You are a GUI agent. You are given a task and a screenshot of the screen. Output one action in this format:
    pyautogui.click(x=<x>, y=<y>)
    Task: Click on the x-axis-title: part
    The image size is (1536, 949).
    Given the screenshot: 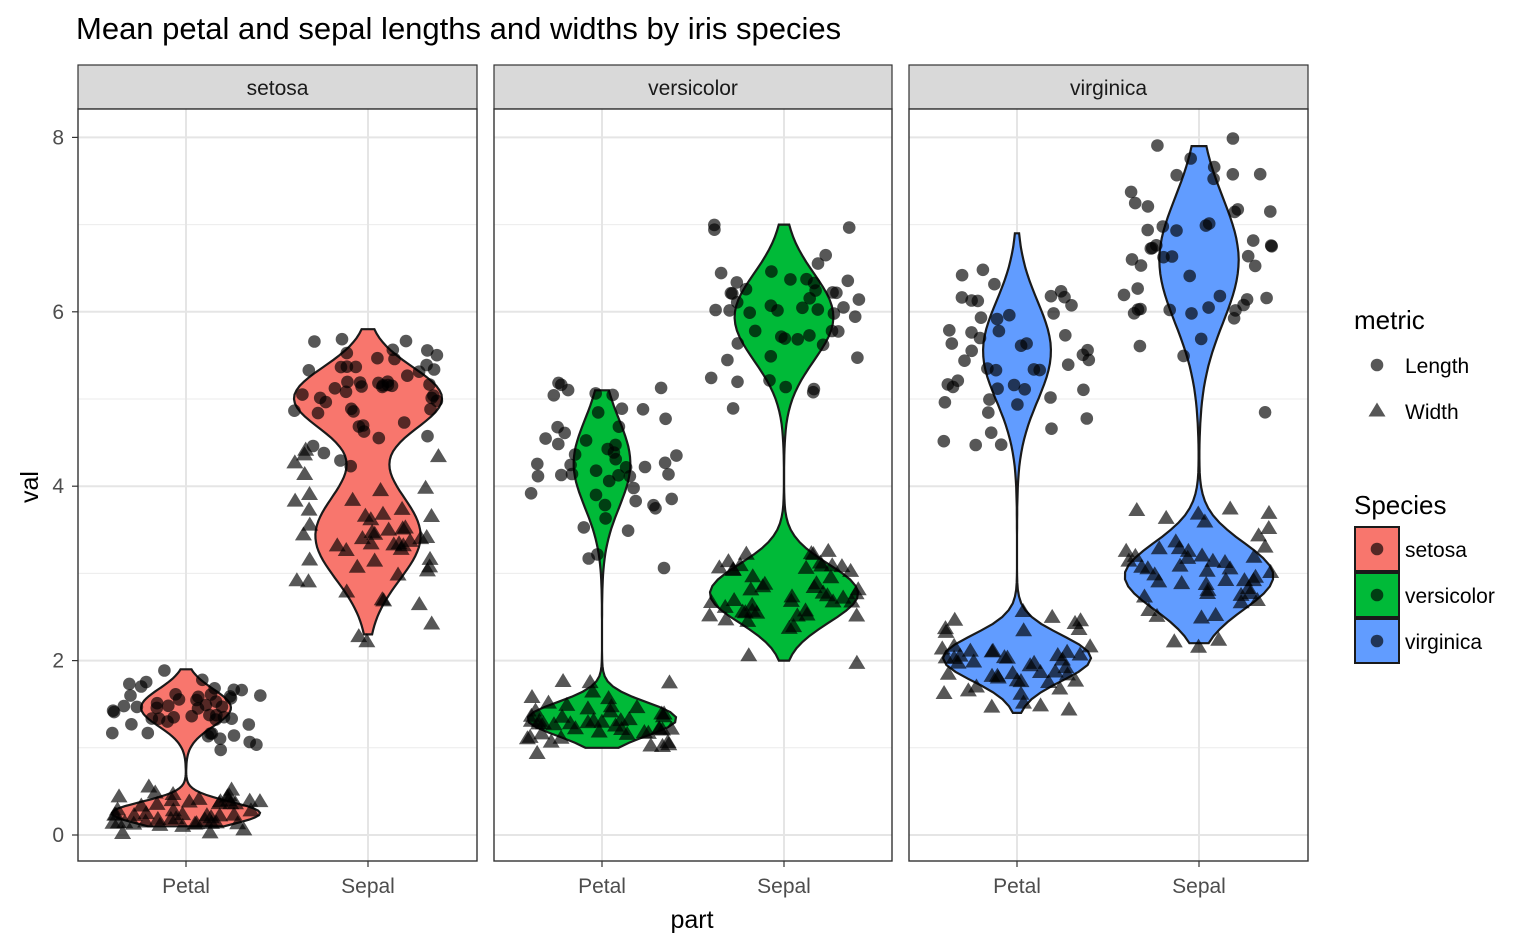 What is the action you would take?
    pyautogui.click(x=691, y=920)
    